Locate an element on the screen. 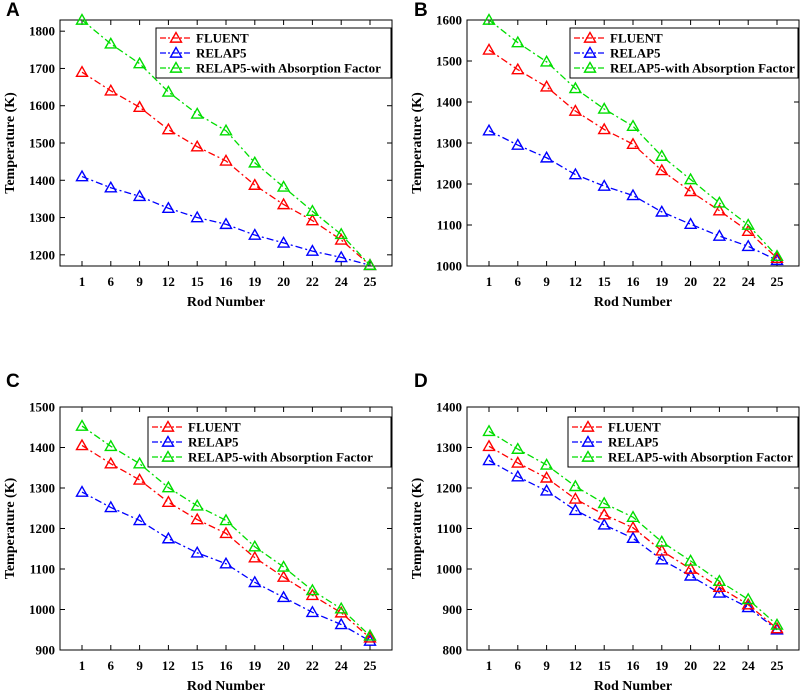 The height and width of the screenshot is (693, 809). series-relap5 is located at coordinates (633, 194).